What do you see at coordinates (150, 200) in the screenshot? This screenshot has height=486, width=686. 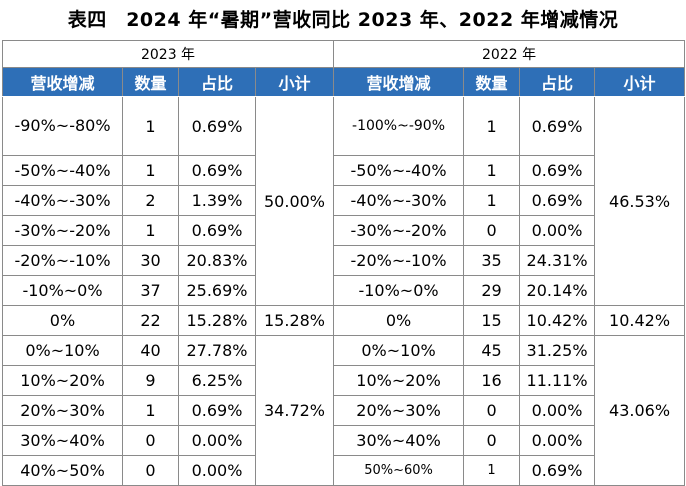 I see `count-cell: 2` at bounding box center [150, 200].